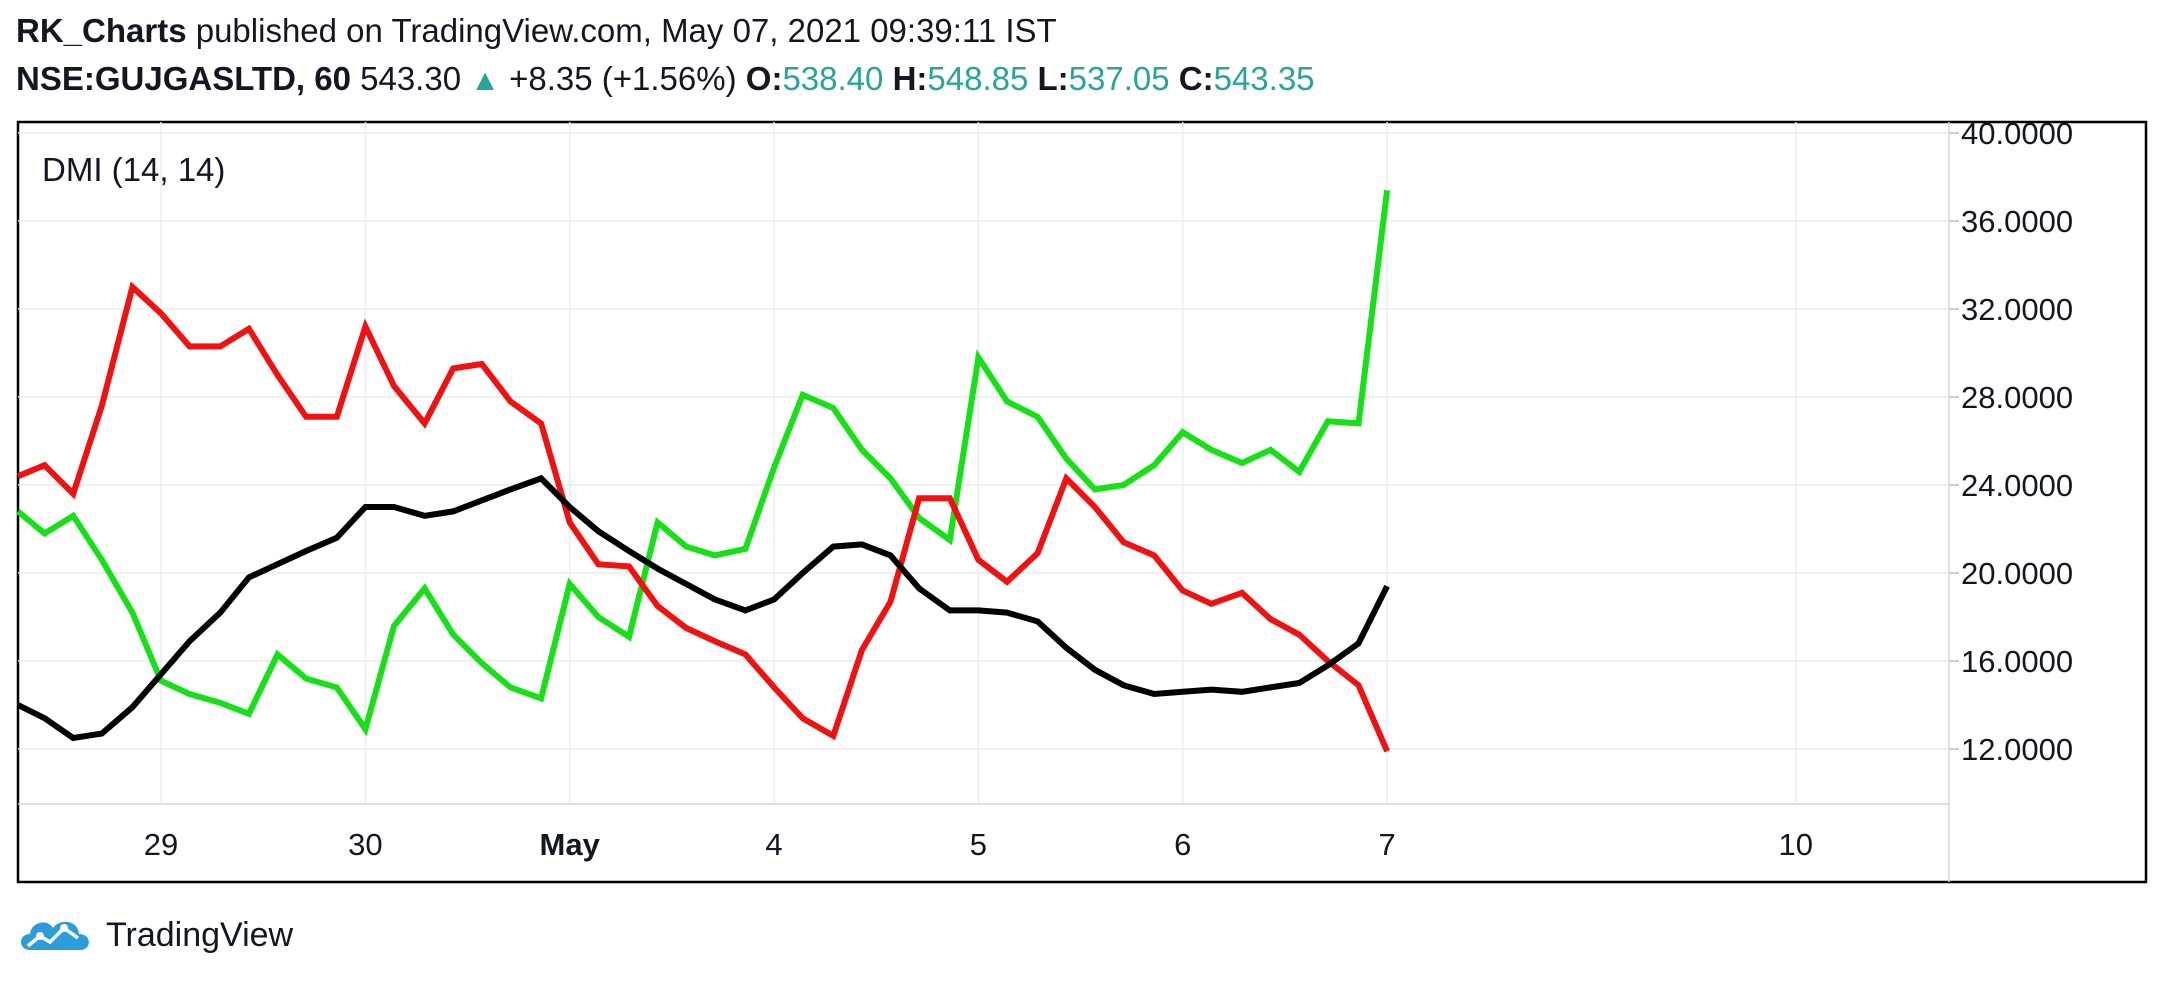 The image size is (2165, 986). Describe the element at coordinates (133, 169) in the screenshot. I see `indicator-title: DMI (14, 14)` at that location.